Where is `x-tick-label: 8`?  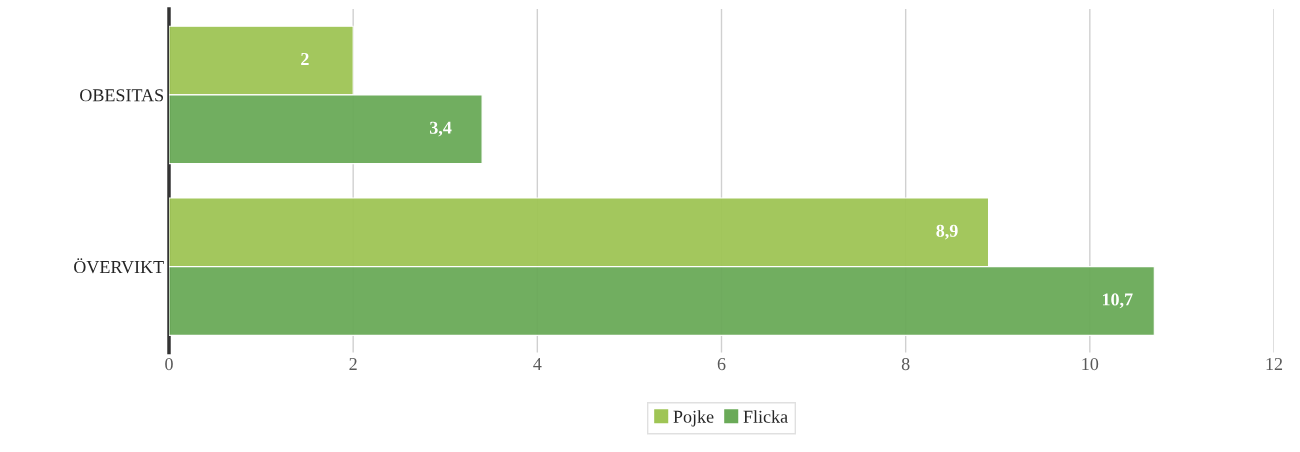
x-tick-label: 8 is located at coordinates (905, 364).